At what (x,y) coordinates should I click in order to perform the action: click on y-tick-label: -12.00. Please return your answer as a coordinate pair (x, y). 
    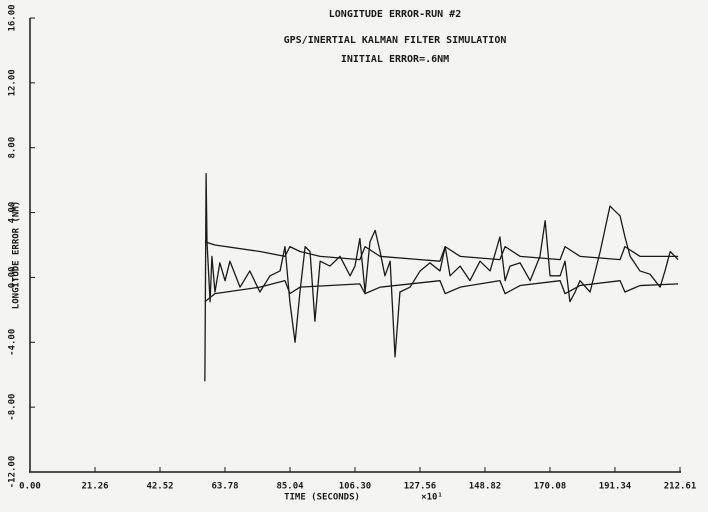
    Looking at the image, I should click on (13, 472).